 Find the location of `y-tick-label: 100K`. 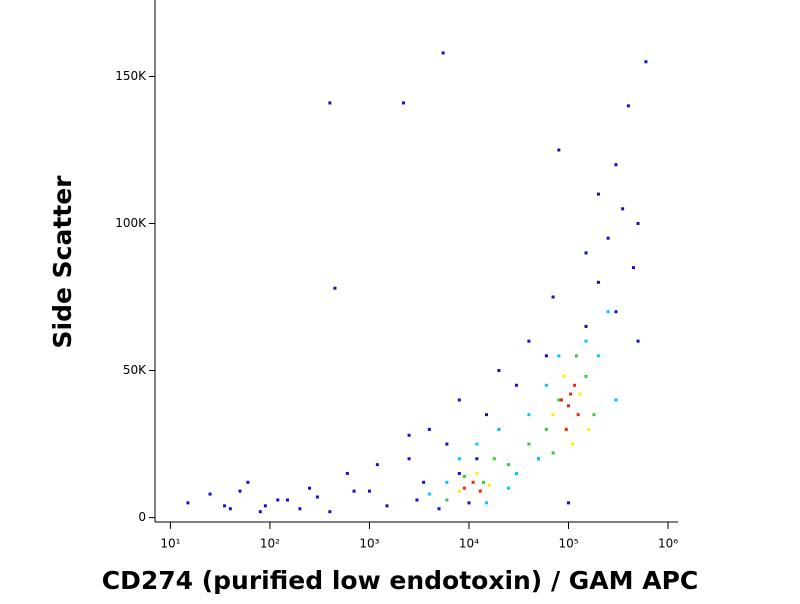

y-tick-label: 100K is located at coordinates (131, 223).